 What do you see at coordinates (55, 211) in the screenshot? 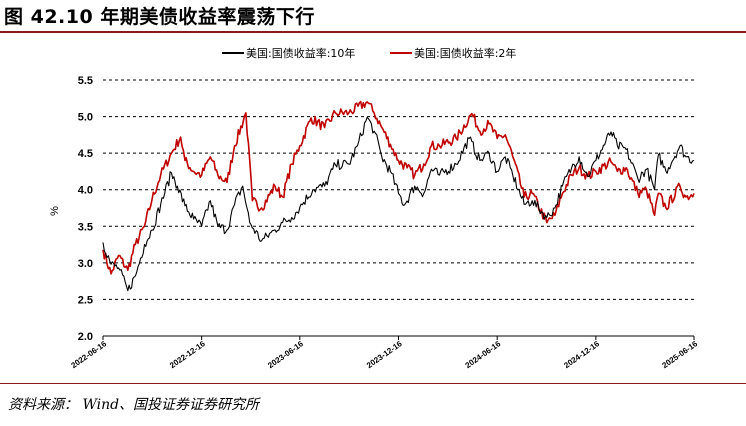
I see `y-axis-label: %` at bounding box center [55, 211].